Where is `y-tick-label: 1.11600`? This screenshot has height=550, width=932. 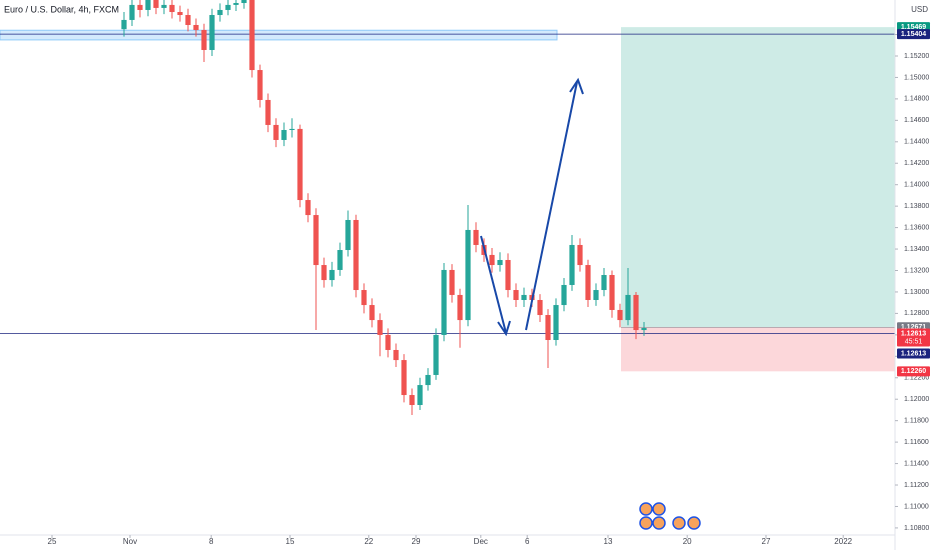 y-tick-label: 1.11600 is located at coordinates (916, 442).